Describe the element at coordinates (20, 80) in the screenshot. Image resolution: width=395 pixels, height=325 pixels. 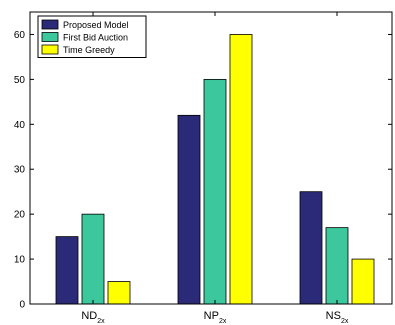
I see `y-tick-label: 50` at that location.